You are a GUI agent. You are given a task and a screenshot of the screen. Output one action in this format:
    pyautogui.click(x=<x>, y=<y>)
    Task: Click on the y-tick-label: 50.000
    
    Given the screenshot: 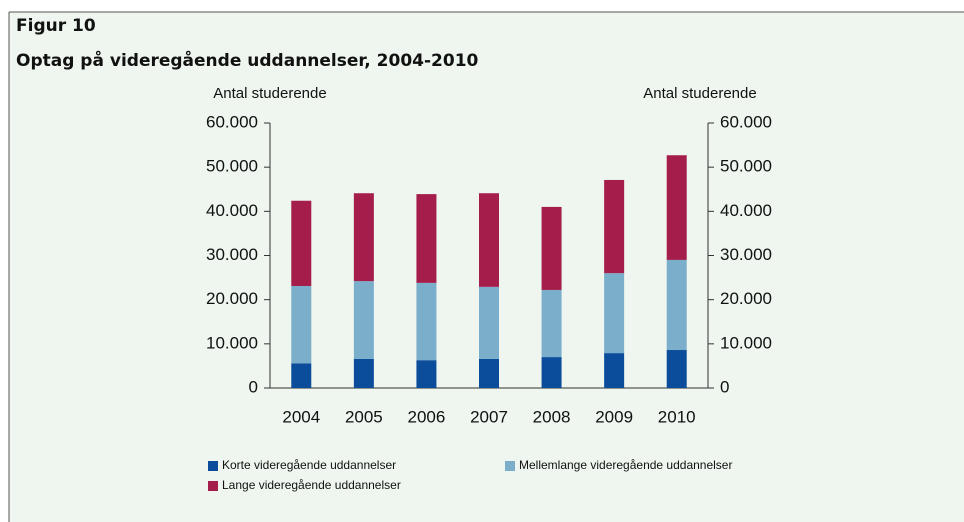 What is the action you would take?
    pyautogui.click(x=232, y=166)
    